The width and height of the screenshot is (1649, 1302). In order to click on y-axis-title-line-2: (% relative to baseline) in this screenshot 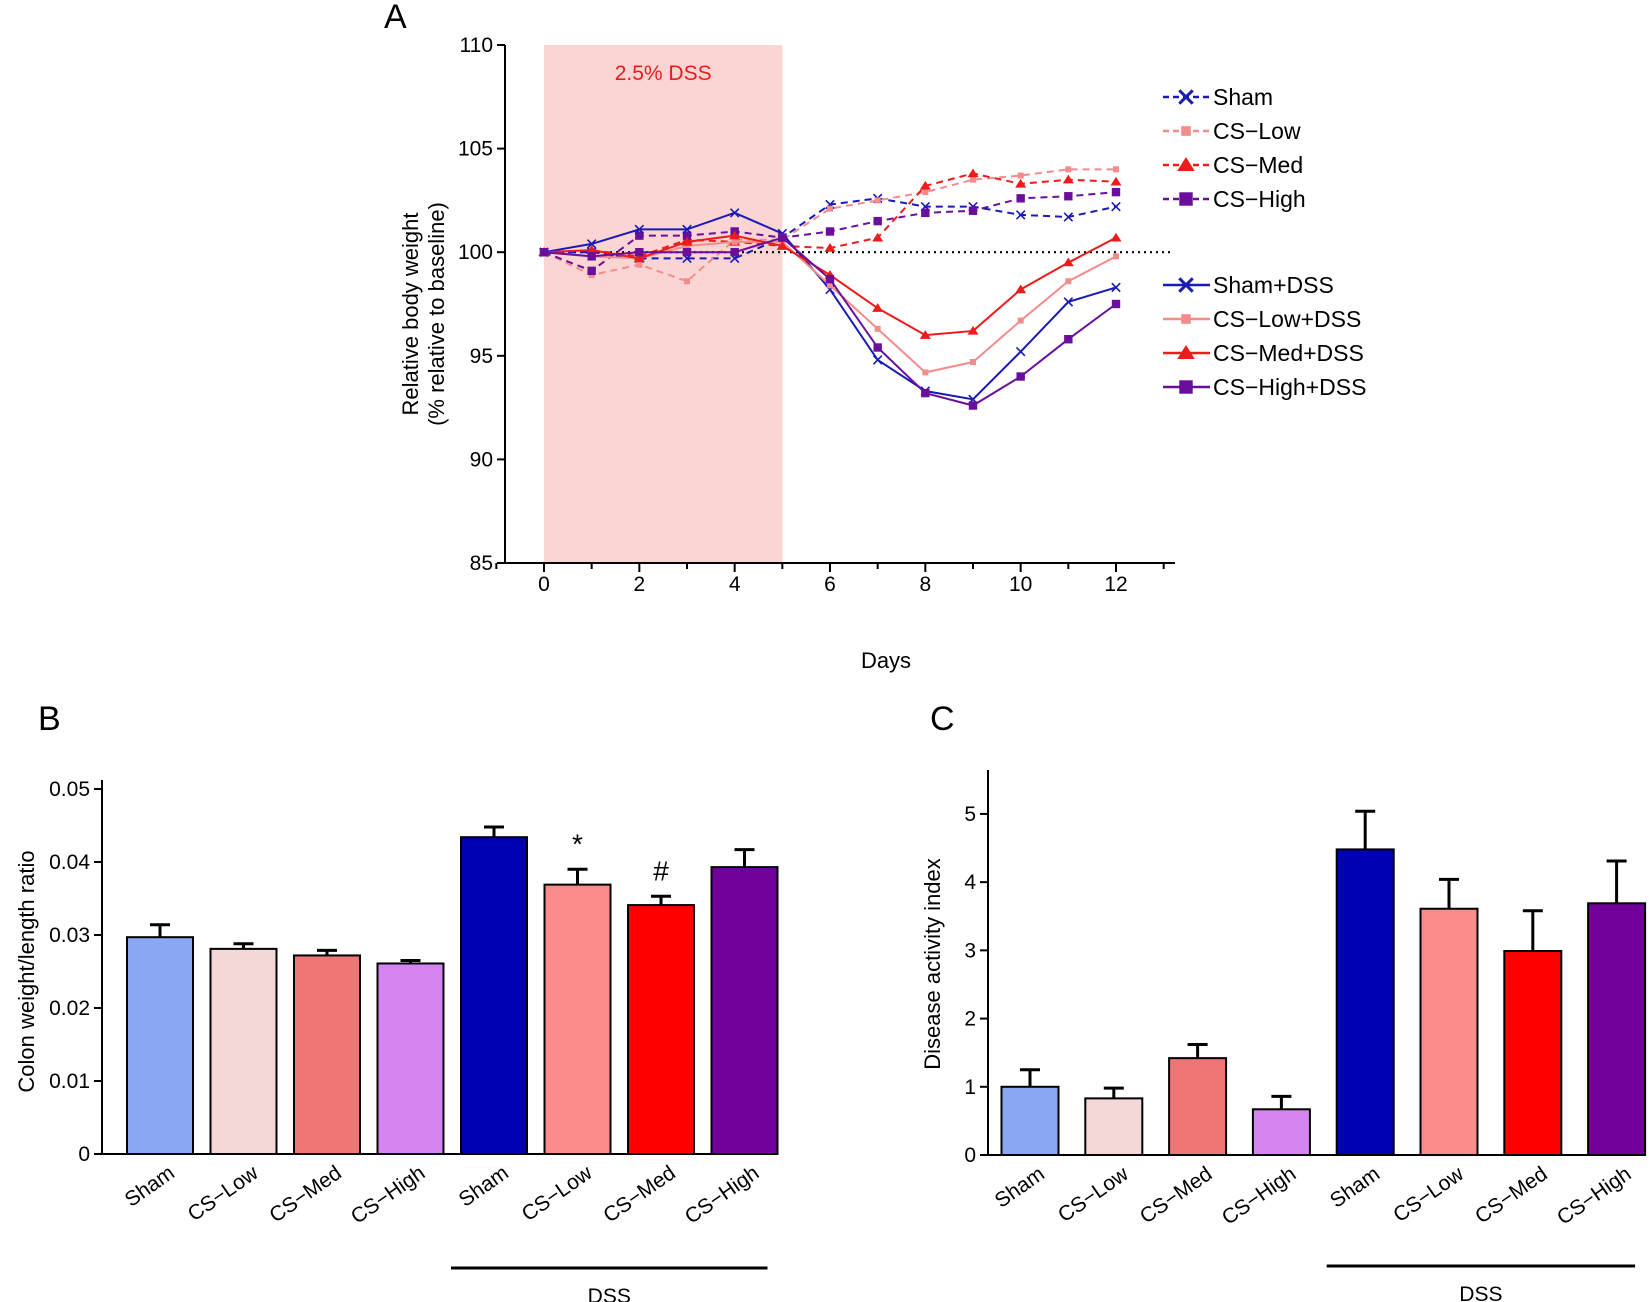, I will do `click(436, 314)`.